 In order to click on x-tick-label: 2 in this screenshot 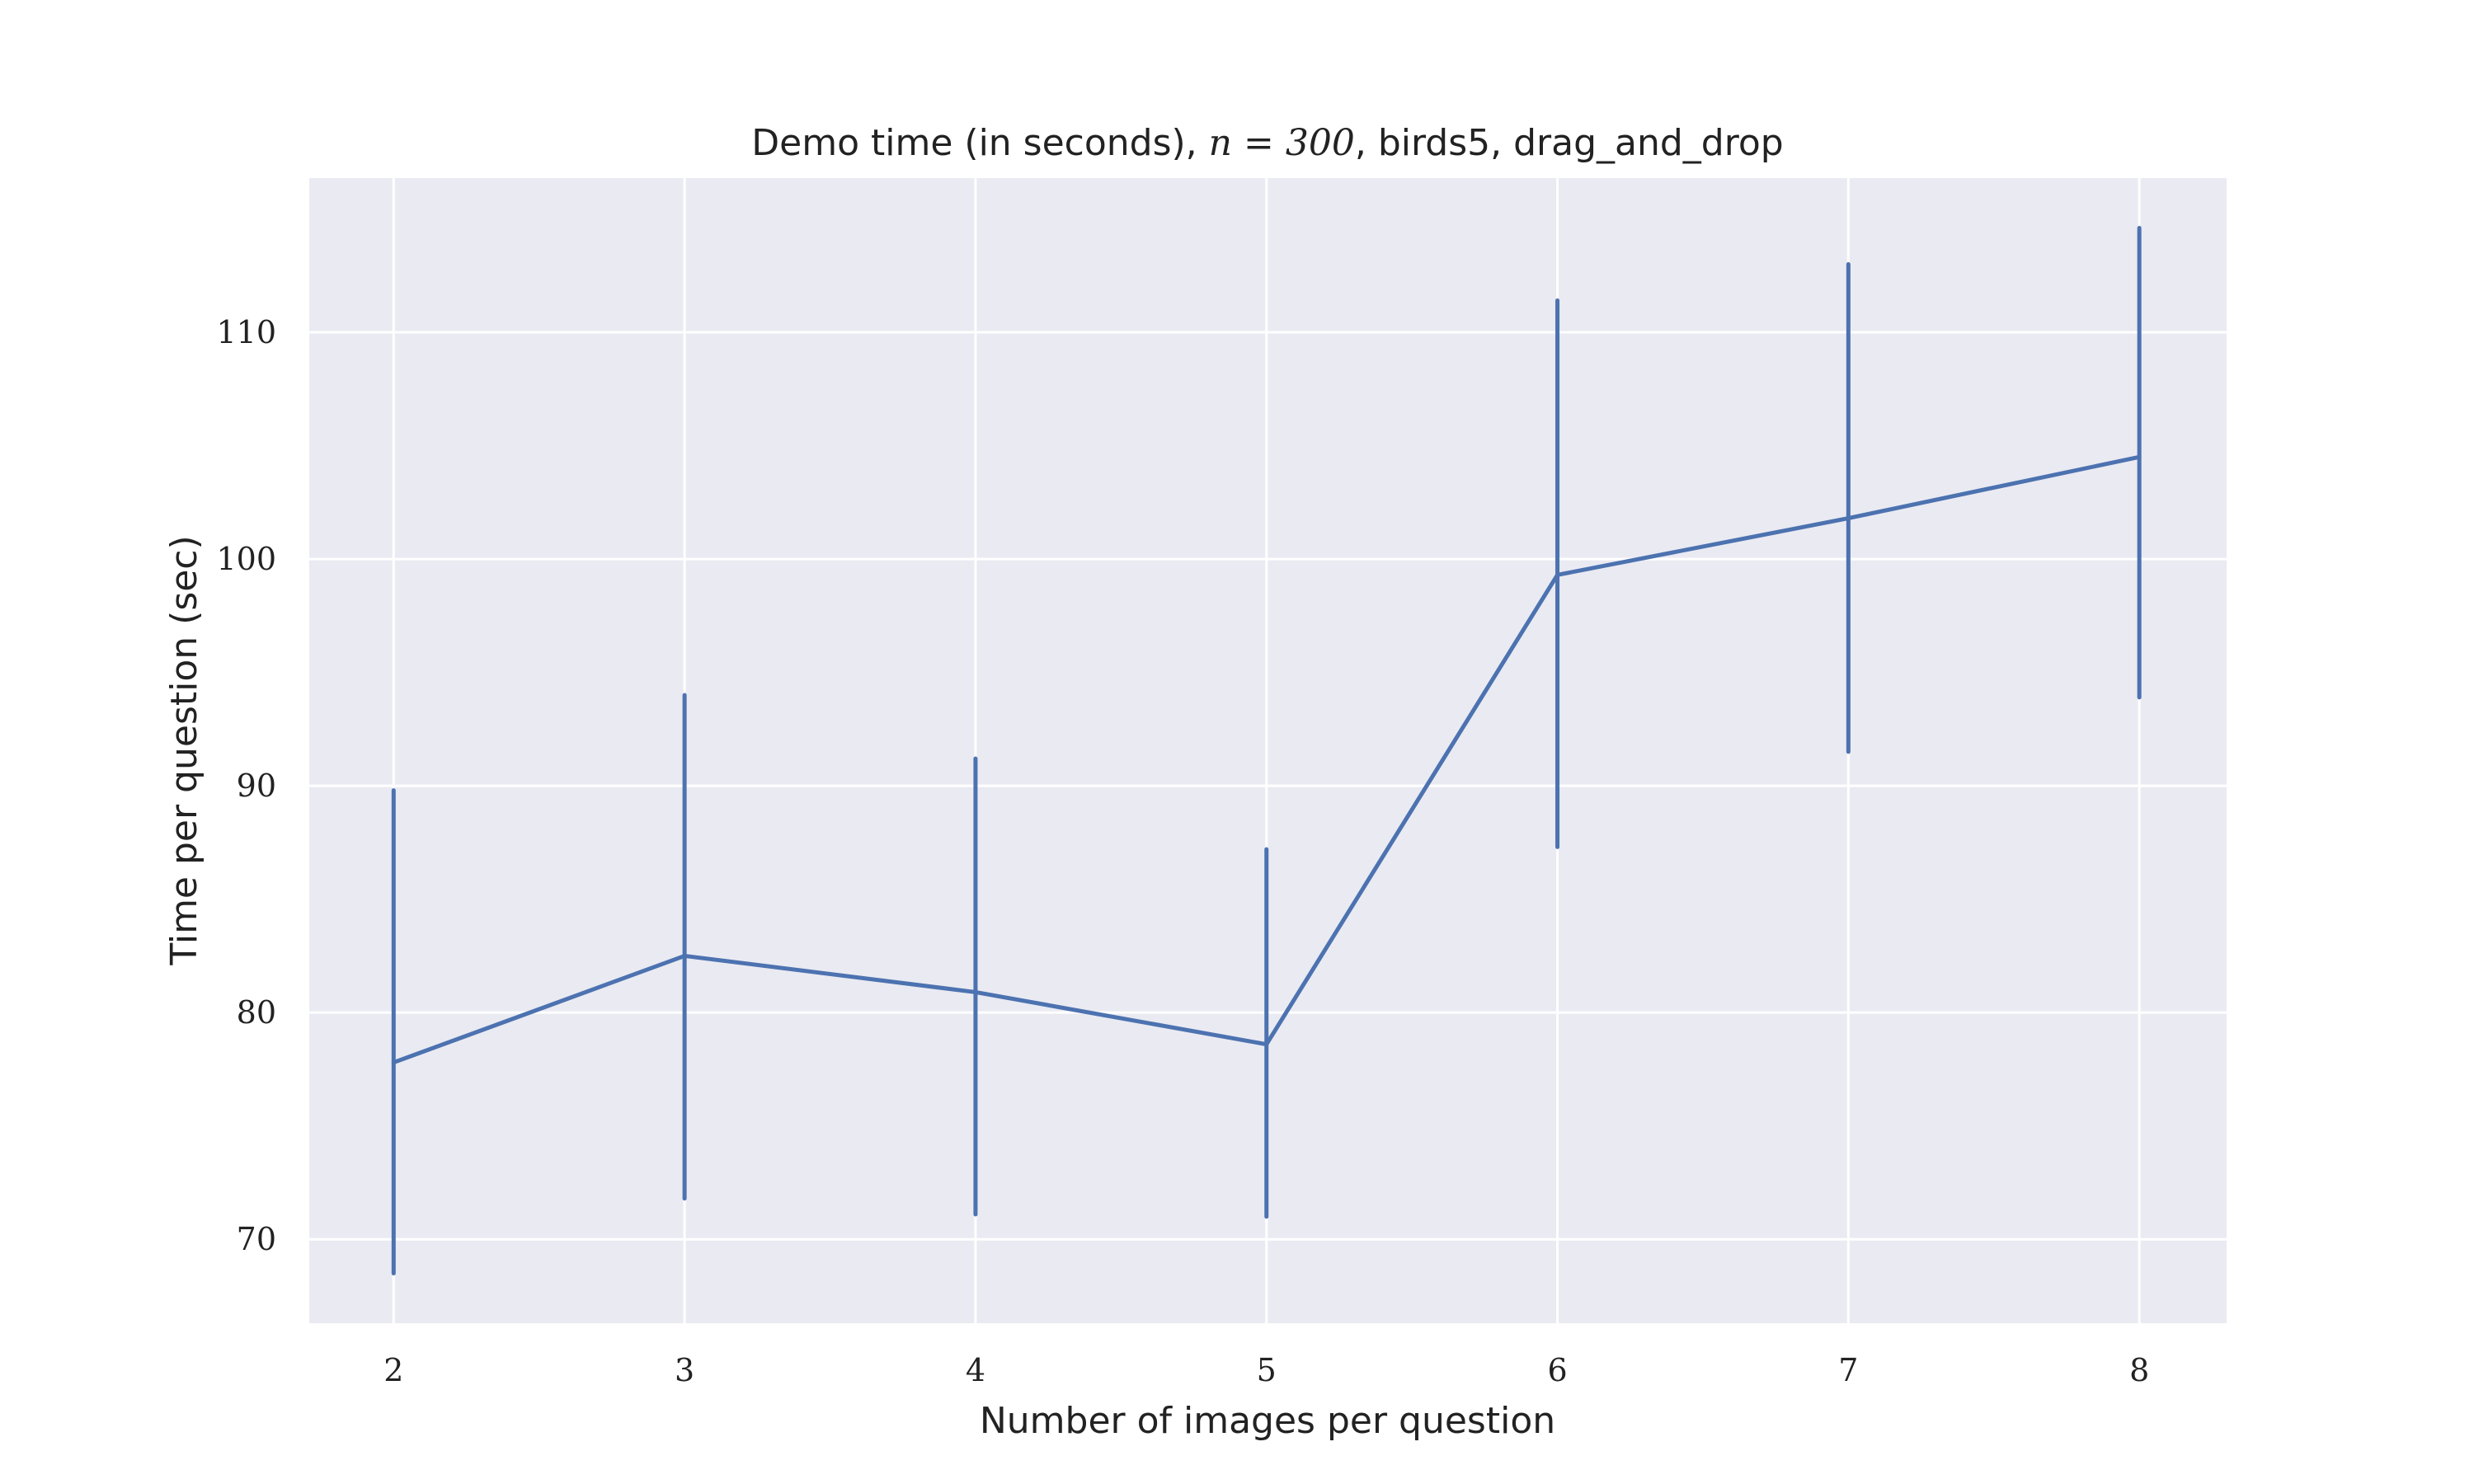, I will do `click(393, 1370)`.